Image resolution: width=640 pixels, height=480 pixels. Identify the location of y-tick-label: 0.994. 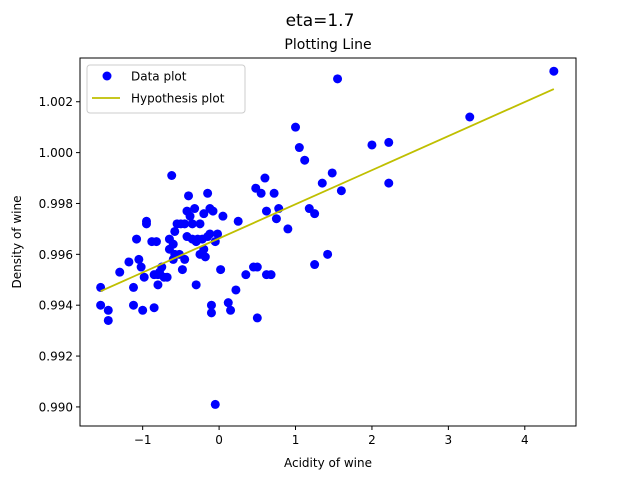
(56, 306).